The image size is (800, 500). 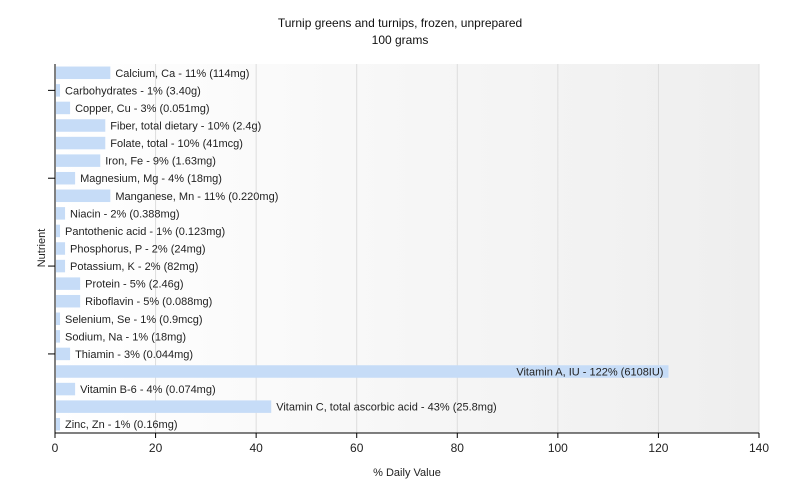 What do you see at coordinates (42, 248) in the screenshot?
I see `y-axis-title: Nutrient` at bounding box center [42, 248].